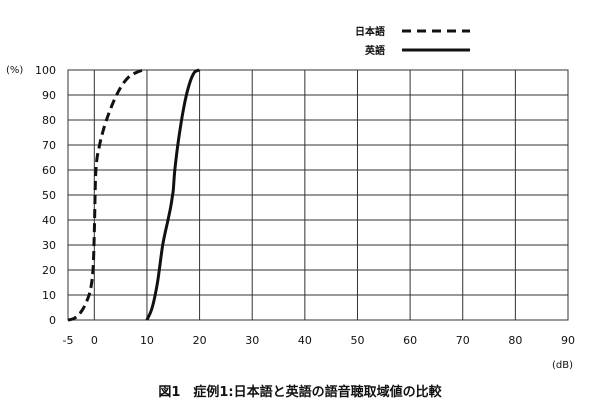  Describe the element at coordinates (374, 50) in the screenshot. I see `legend-label-english: 英語` at that location.